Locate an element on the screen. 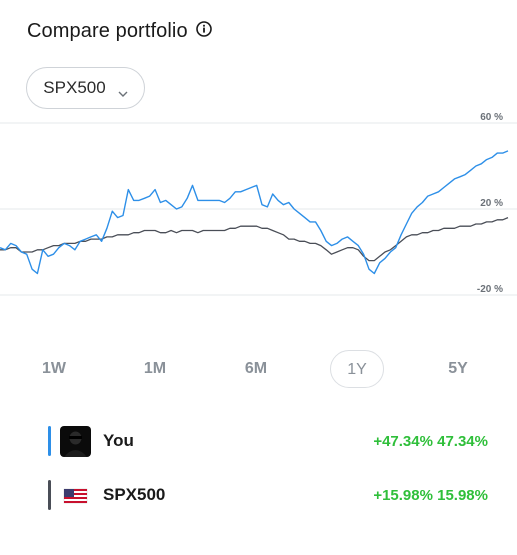 The width and height of the screenshot is (517, 555). compare-select-value: SPX500 is located at coordinates (74, 87).